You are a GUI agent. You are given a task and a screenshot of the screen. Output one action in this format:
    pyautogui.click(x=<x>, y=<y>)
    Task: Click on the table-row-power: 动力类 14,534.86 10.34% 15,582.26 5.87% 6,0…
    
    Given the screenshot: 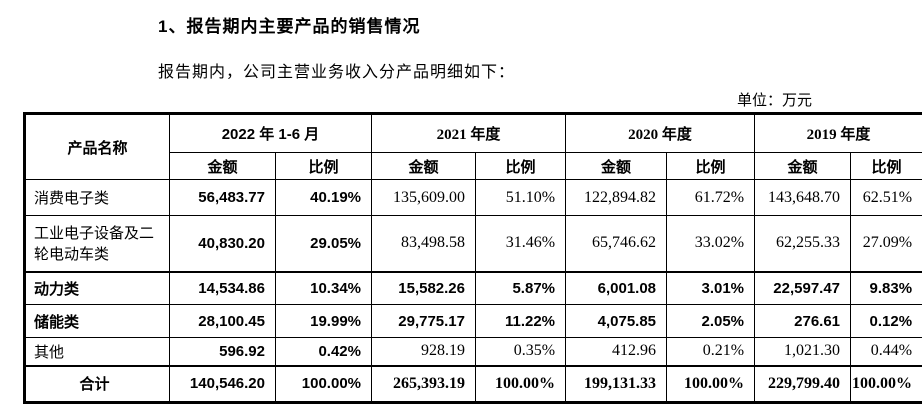 What is the action you would take?
    pyautogui.click(x=473, y=287)
    